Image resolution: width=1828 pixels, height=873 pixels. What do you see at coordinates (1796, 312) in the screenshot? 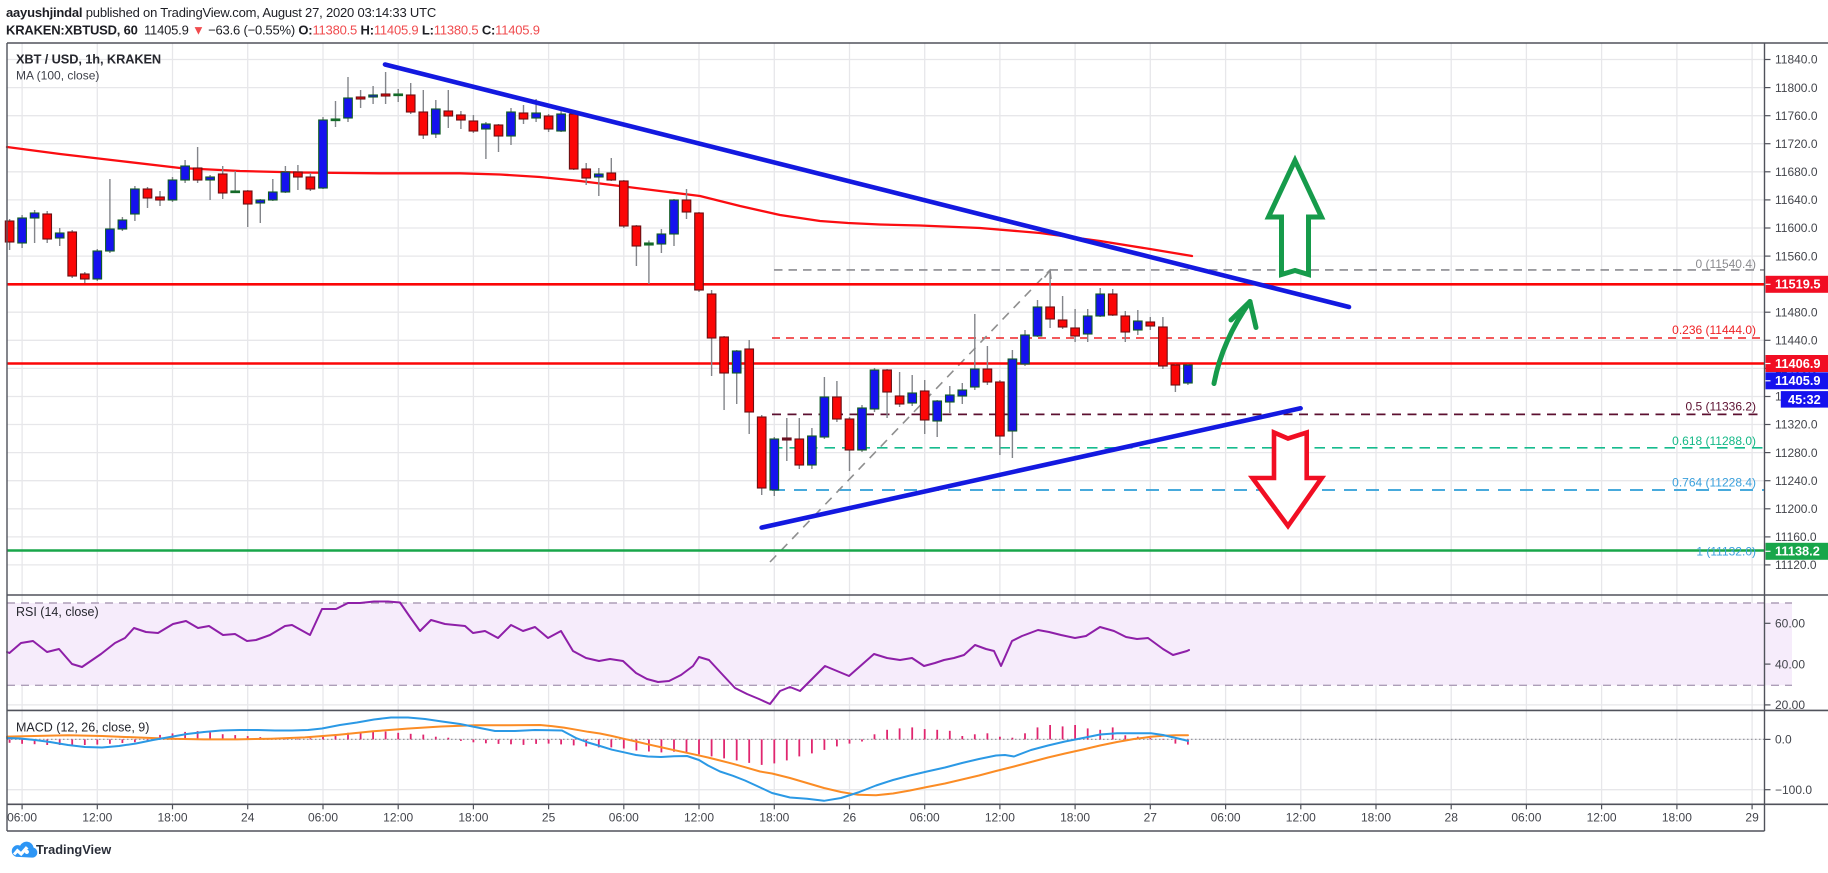
I see `svg-text: 11480.0` at bounding box center [1796, 312].